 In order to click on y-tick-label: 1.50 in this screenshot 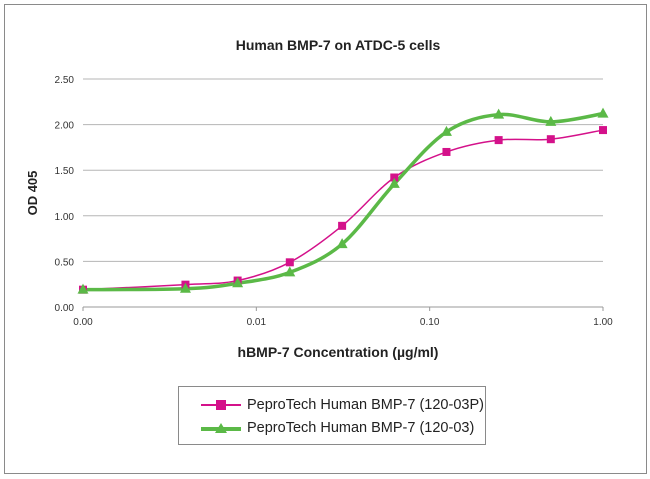, I will do `click(65, 171)`.